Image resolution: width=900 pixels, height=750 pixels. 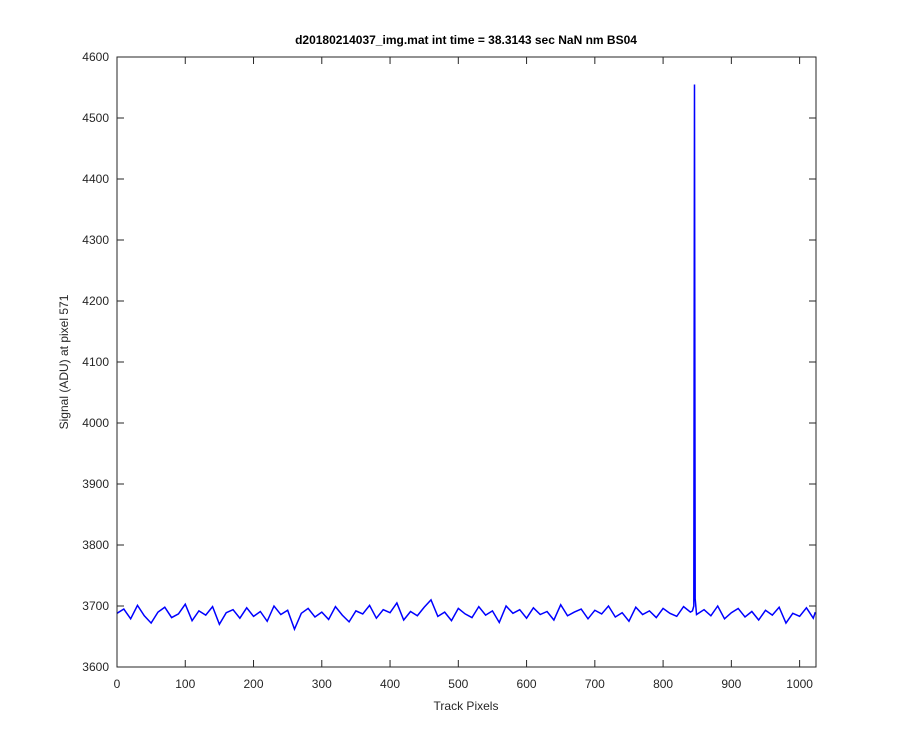 What do you see at coordinates (254, 684) in the screenshot?
I see `x-tick-label: 200` at bounding box center [254, 684].